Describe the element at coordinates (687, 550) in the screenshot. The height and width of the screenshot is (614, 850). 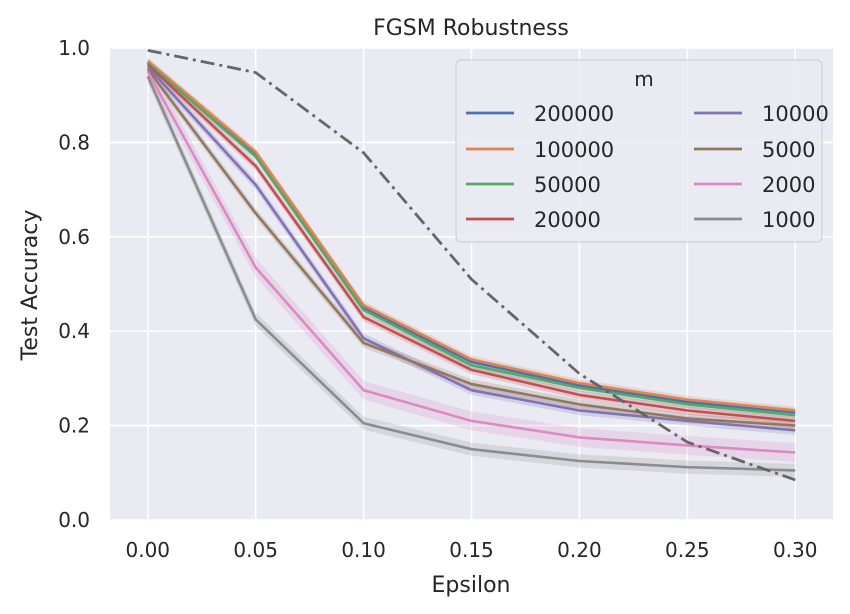
I see `x-tick-label: 0.25` at that location.